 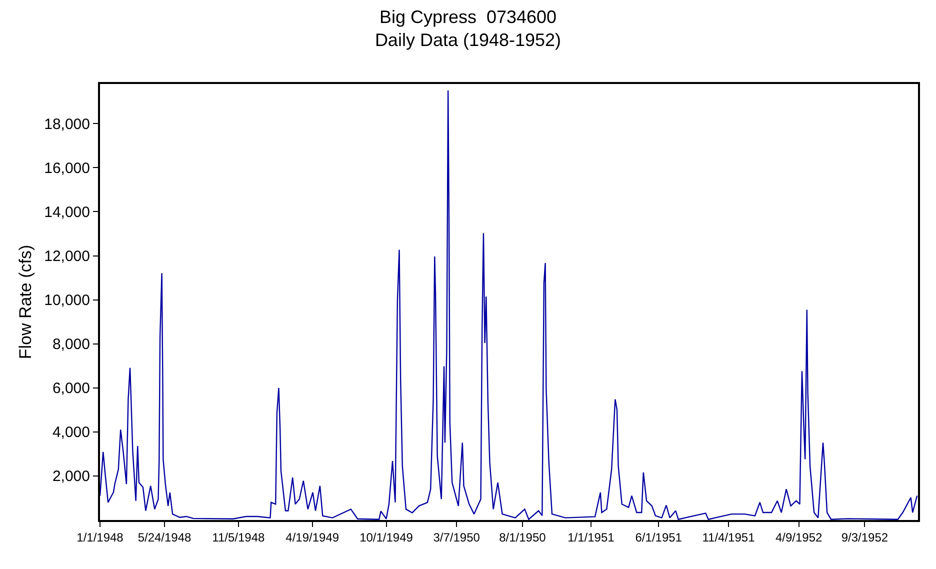 What do you see at coordinates (387, 537) in the screenshot?
I see `x-tick-label: 10/1/1949` at bounding box center [387, 537].